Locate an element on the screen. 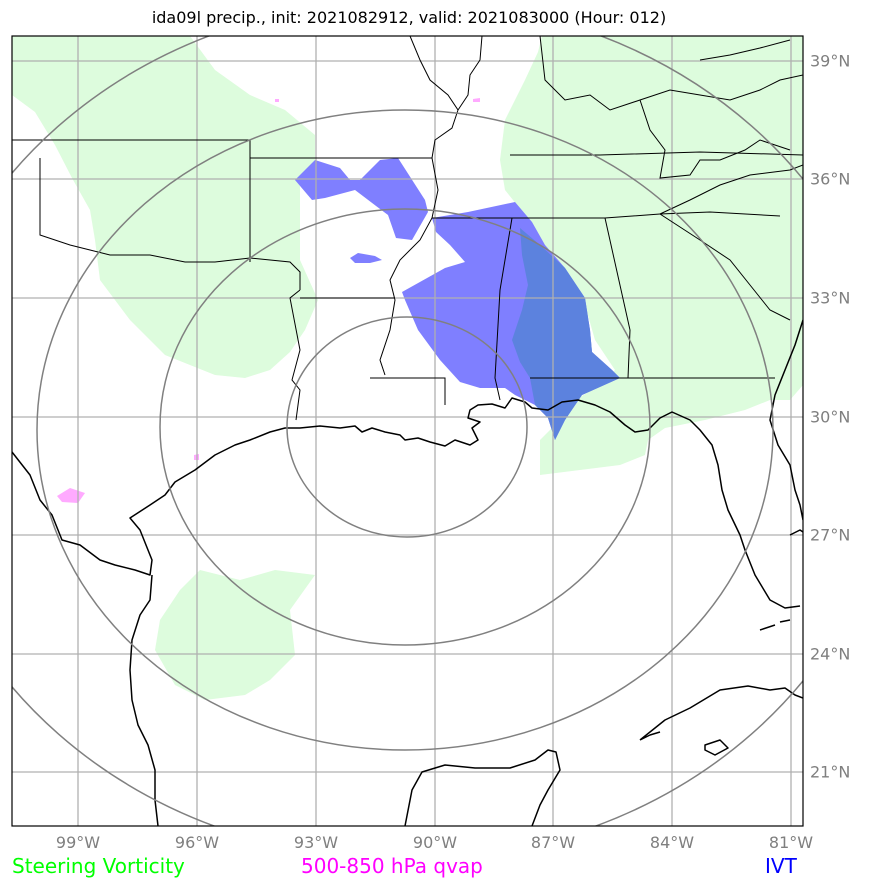  qvap-region-west is located at coordinates (71, 495).